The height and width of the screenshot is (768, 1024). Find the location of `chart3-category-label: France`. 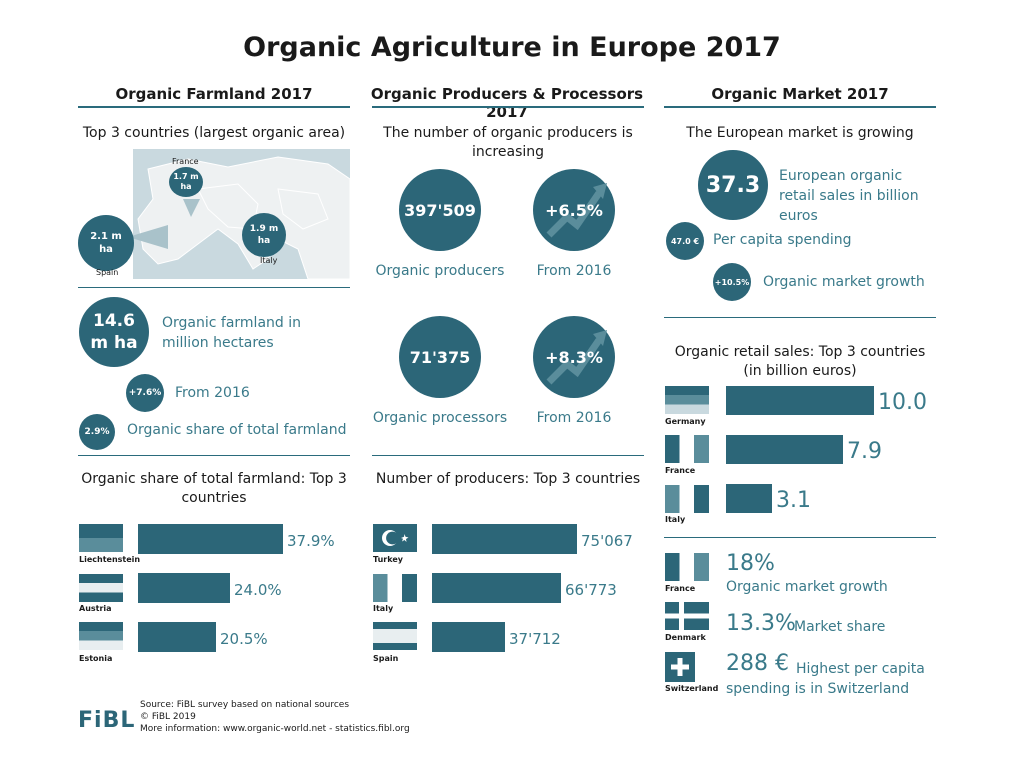

chart3-category-label: France is located at coordinates (680, 470).